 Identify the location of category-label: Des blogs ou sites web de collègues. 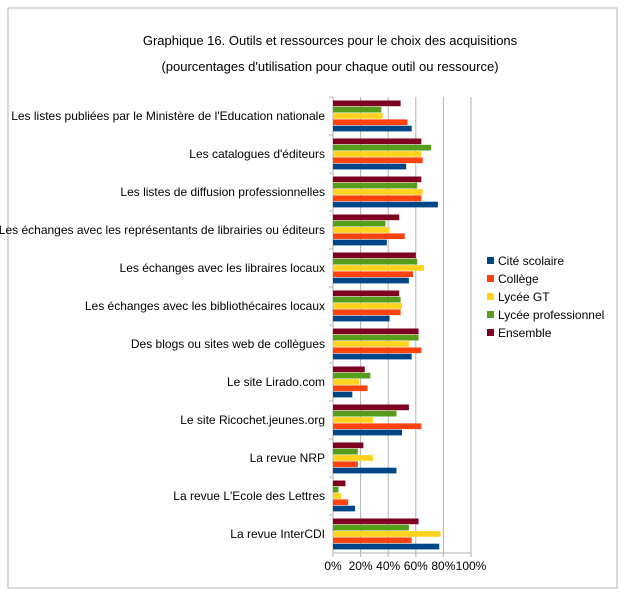
(228, 344).